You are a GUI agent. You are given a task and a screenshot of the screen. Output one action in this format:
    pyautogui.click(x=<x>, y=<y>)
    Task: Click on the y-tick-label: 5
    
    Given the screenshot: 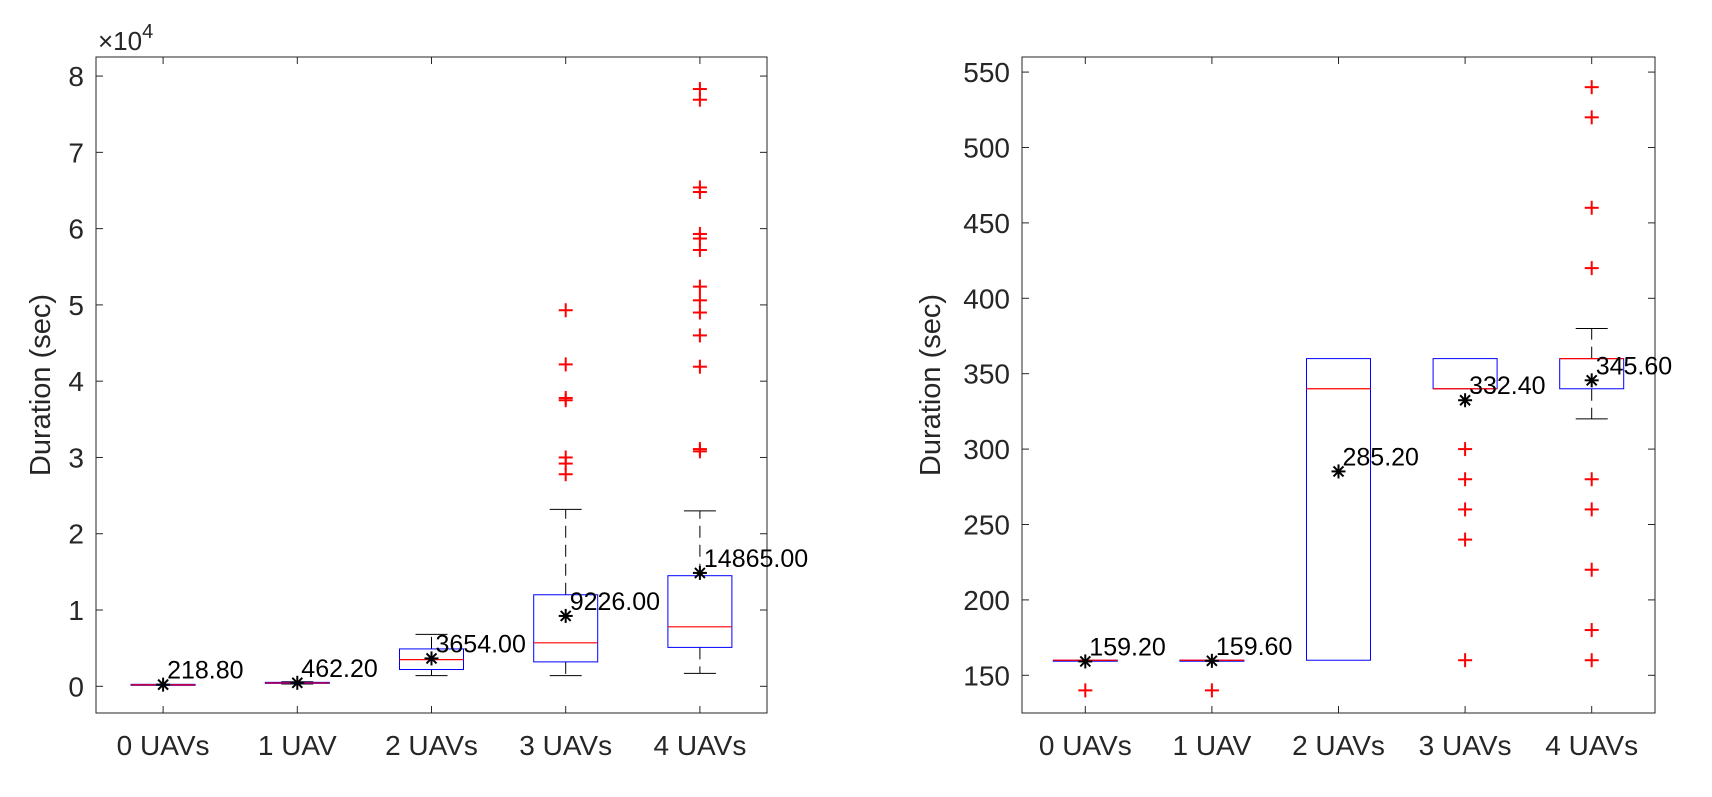 What is the action you would take?
    pyautogui.click(x=76, y=305)
    